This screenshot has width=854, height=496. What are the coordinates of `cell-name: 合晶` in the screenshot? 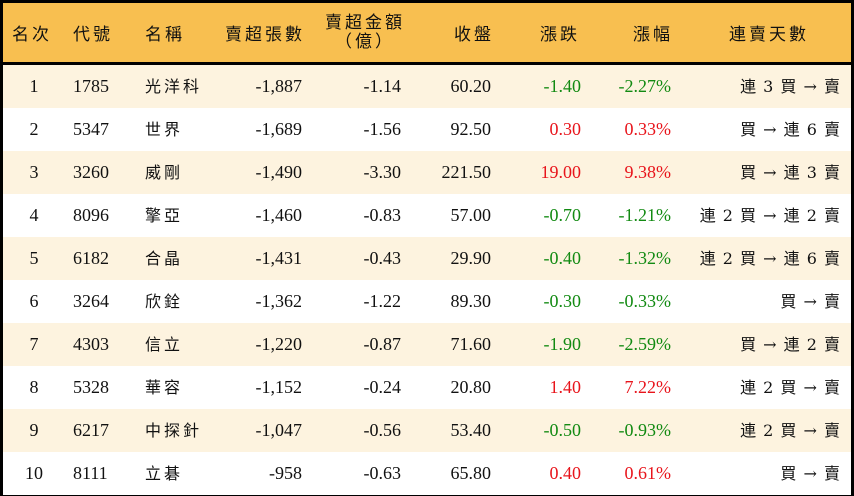 It's located at (164, 258).